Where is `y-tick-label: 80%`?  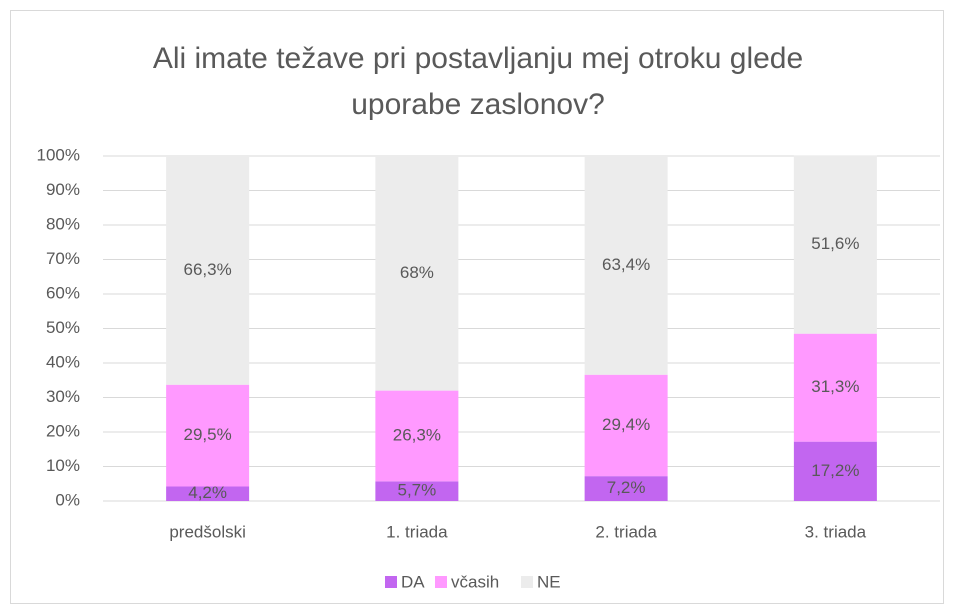
y-tick-label: 80% is located at coordinates (63, 223).